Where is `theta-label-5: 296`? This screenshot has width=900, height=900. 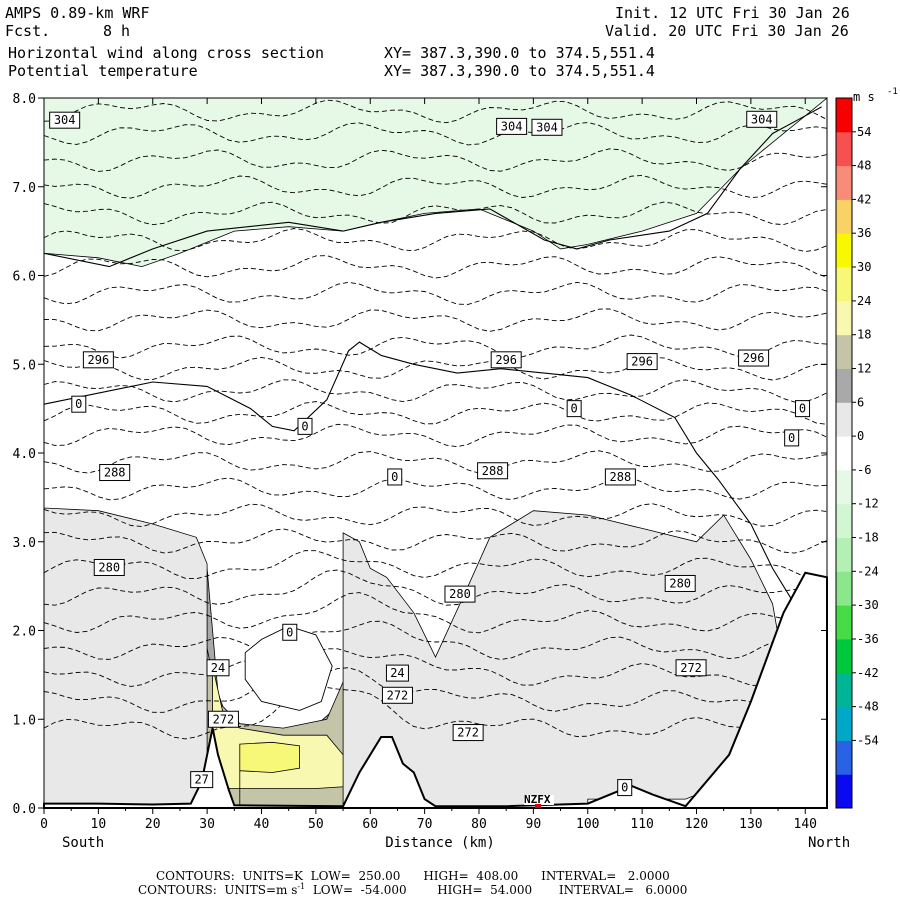
theta-label-5: 296 is located at coordinates (506, 360).